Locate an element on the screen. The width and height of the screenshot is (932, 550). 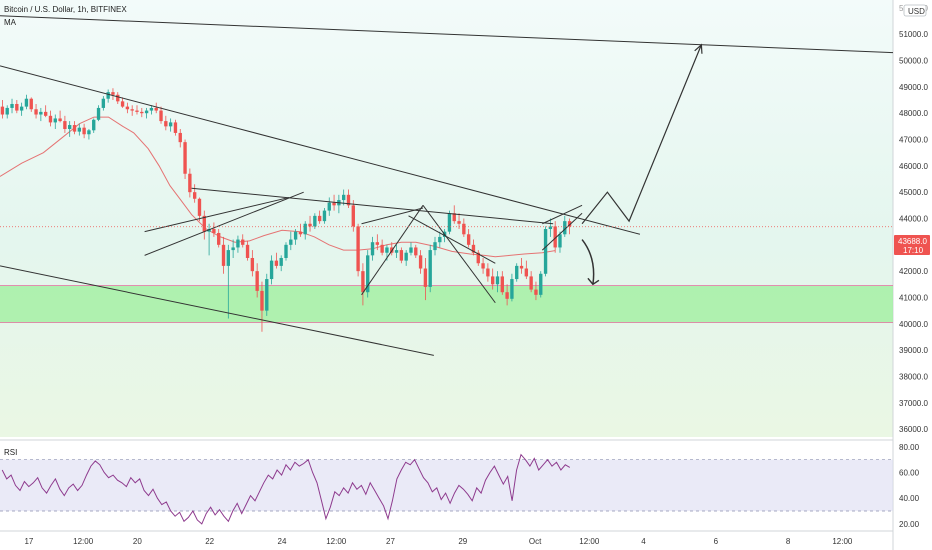
time-tick-label: 8 is located at coordinates (788, 541).